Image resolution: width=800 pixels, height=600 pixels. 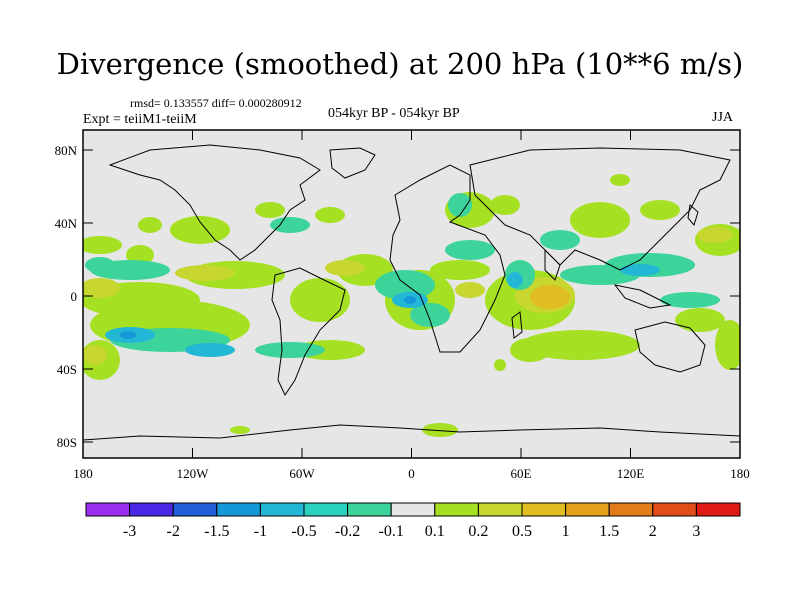 I want to click on lon-label-180e: 180, so click(x=740, y=473).